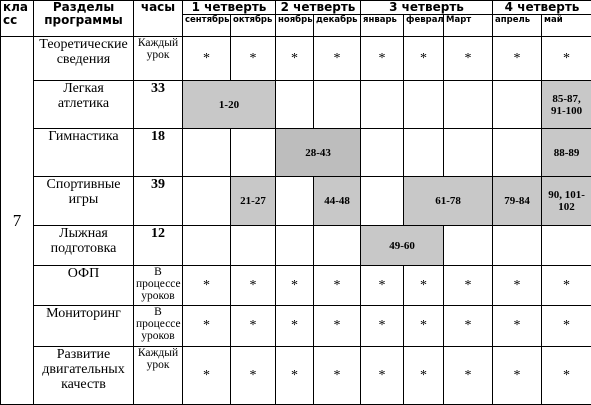  I want to click on lesson-cell: 61-78, so click(448, 201).